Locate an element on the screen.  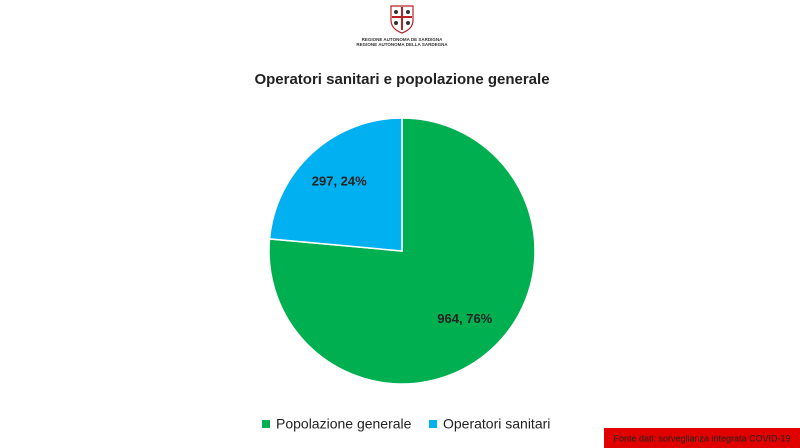
pie-slice is located at coordinates (335, 184).